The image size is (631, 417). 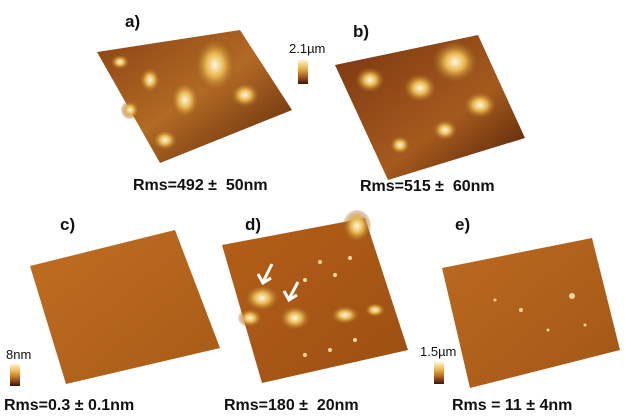 I want to click on scale-label-top: 2.1µm, so click(x=307, y=48).